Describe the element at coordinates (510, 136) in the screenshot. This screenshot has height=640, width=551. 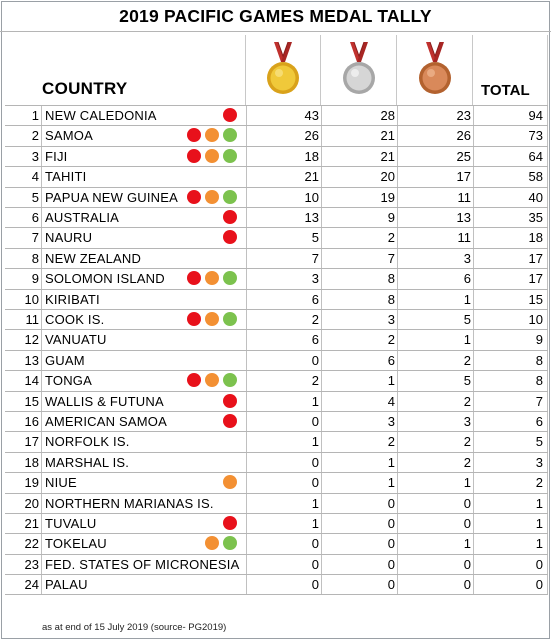
I see `total-count-cell: 73` at that location.